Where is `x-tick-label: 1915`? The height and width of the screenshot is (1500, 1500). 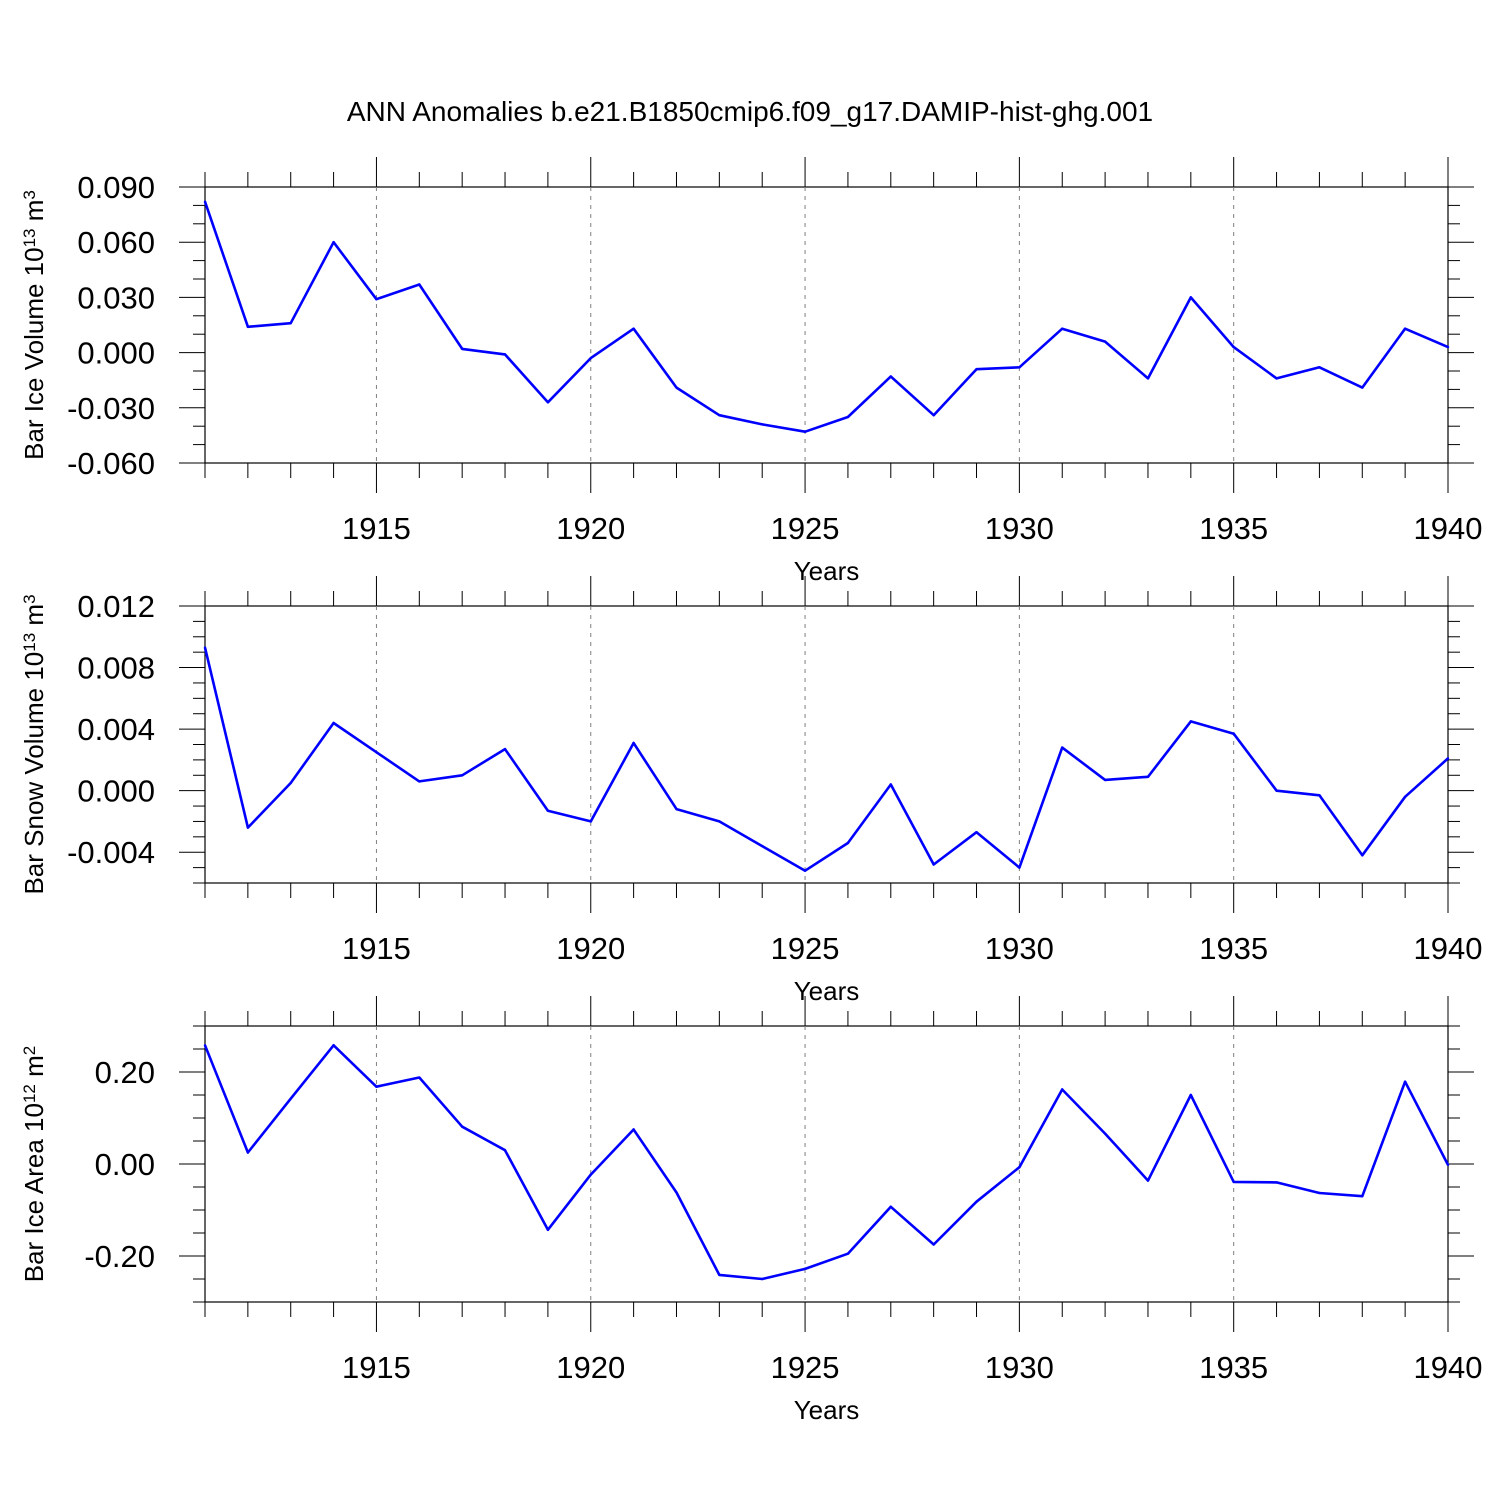
x-tick-label: 1915 is located at coordinates (376, 1367).